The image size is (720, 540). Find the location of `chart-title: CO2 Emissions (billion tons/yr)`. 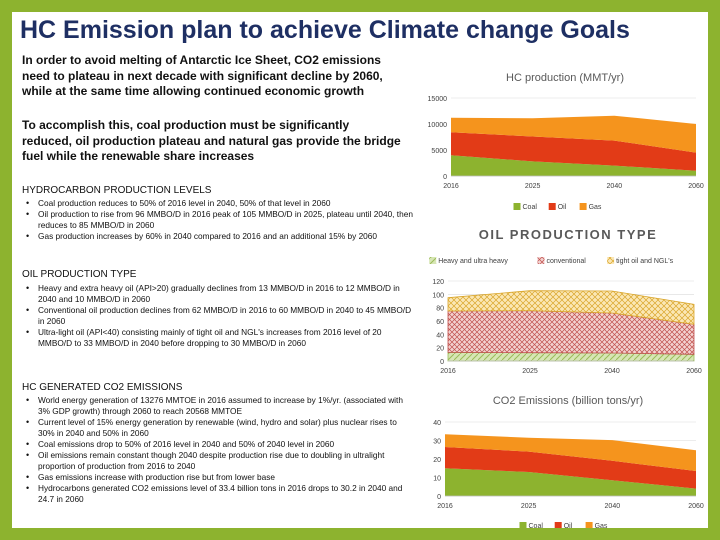

chart-title: CO2 Emissions (billion tons/yr) is located at coordinates (568, 401).